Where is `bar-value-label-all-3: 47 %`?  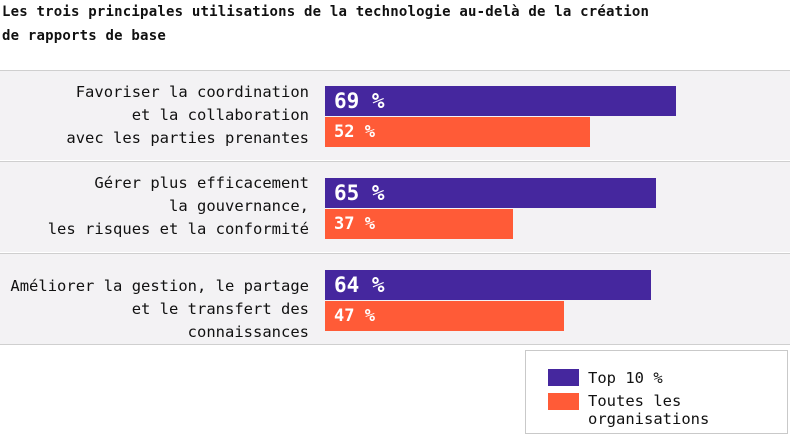
bar-value-label-all-3: 47 % is located at coordinates (354, 316).